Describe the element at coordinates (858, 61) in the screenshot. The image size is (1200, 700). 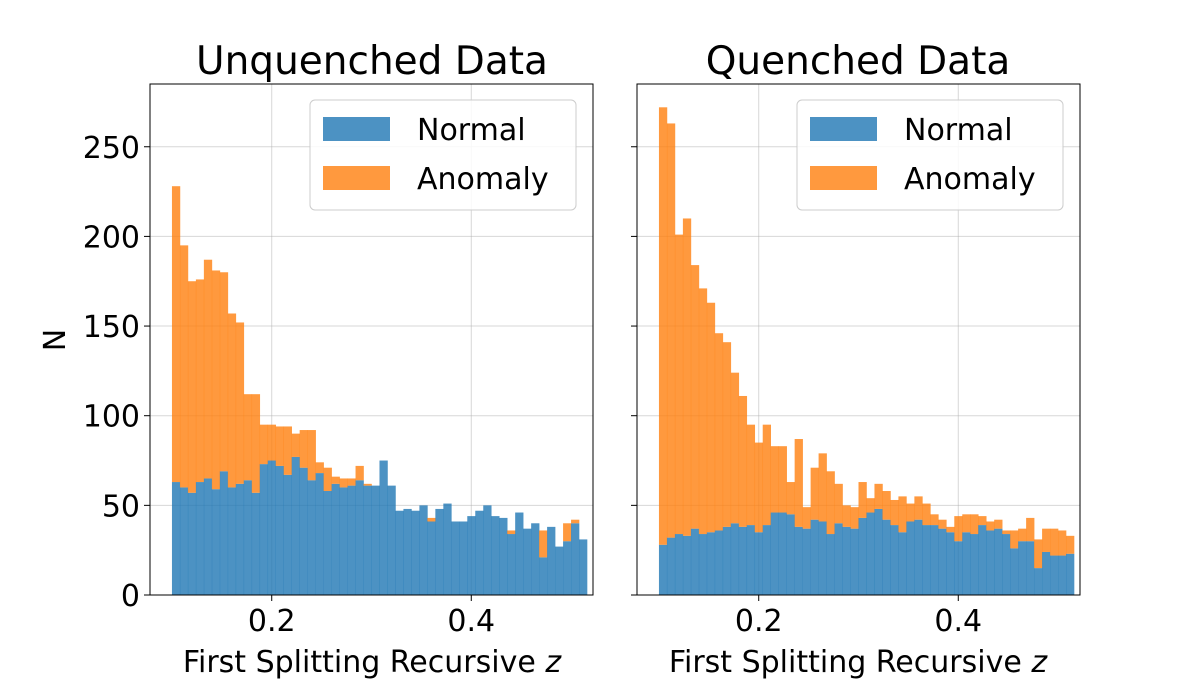
I see `chart-title: Quenched Data` at that location.